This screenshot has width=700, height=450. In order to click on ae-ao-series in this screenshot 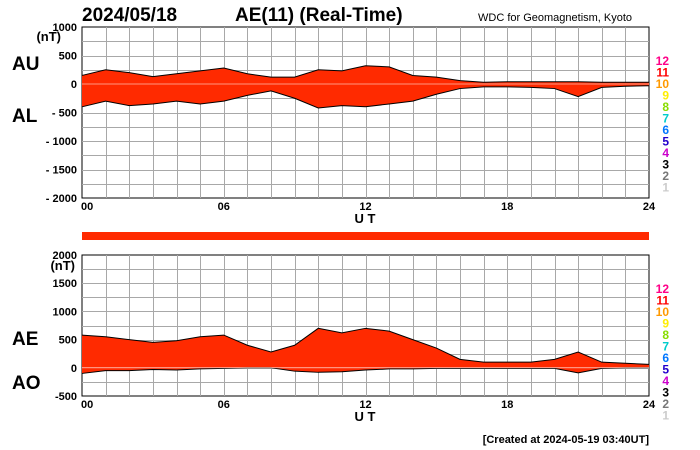, I will do `click(365, 350)`.